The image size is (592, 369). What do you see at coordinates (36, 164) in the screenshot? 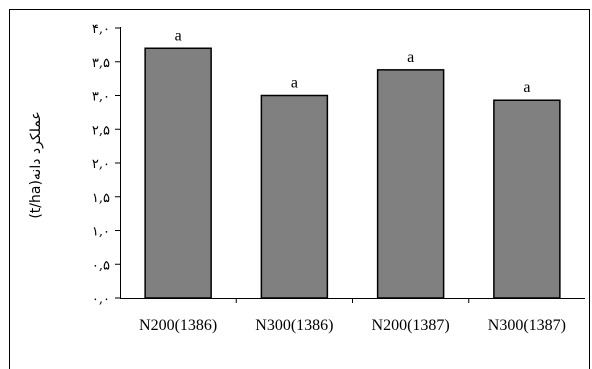
I see `y-axis-label: عملکرد دانه(t/ha)` at bounding box center [36, 164].